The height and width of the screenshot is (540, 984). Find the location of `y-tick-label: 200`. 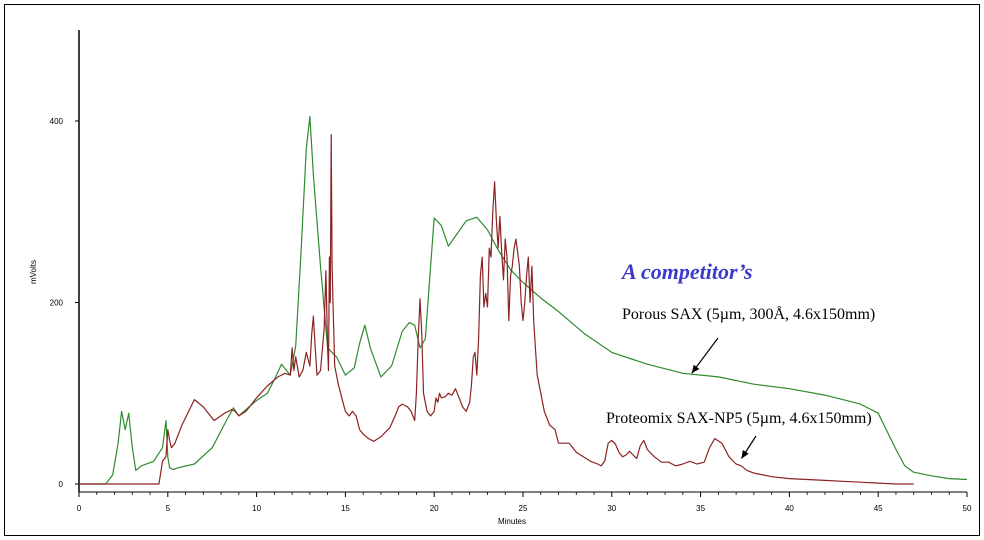

y-tick-label: 200 is located at coordinates (57, 303).